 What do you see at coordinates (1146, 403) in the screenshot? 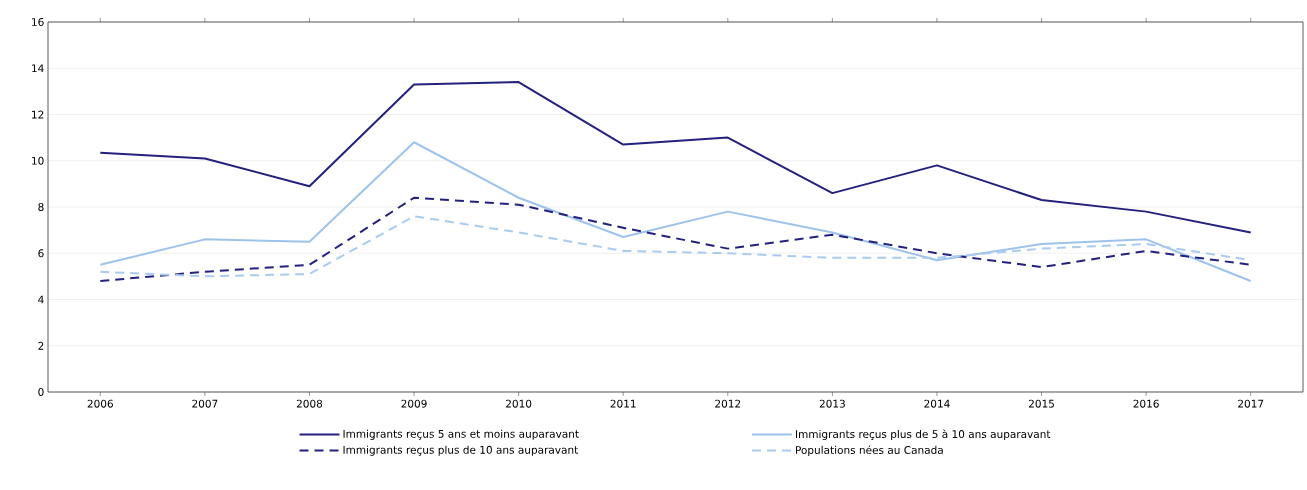
I see `x-tick-label: 2016` at bounding box center [1146, 403].